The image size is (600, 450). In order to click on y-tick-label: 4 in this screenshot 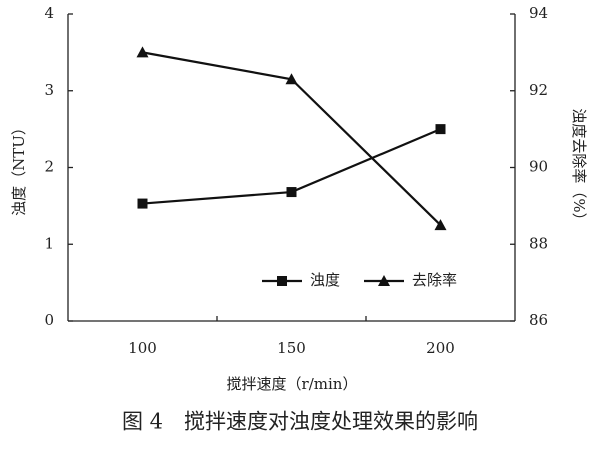, I will do `click(49, 13)`.